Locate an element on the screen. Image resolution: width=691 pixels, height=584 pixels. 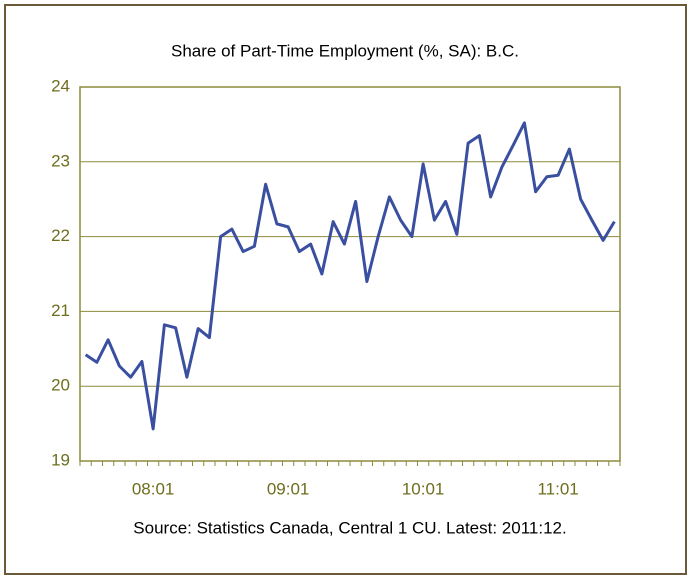
x-tick-label: 09:01 is located at coordinates (288, 488).